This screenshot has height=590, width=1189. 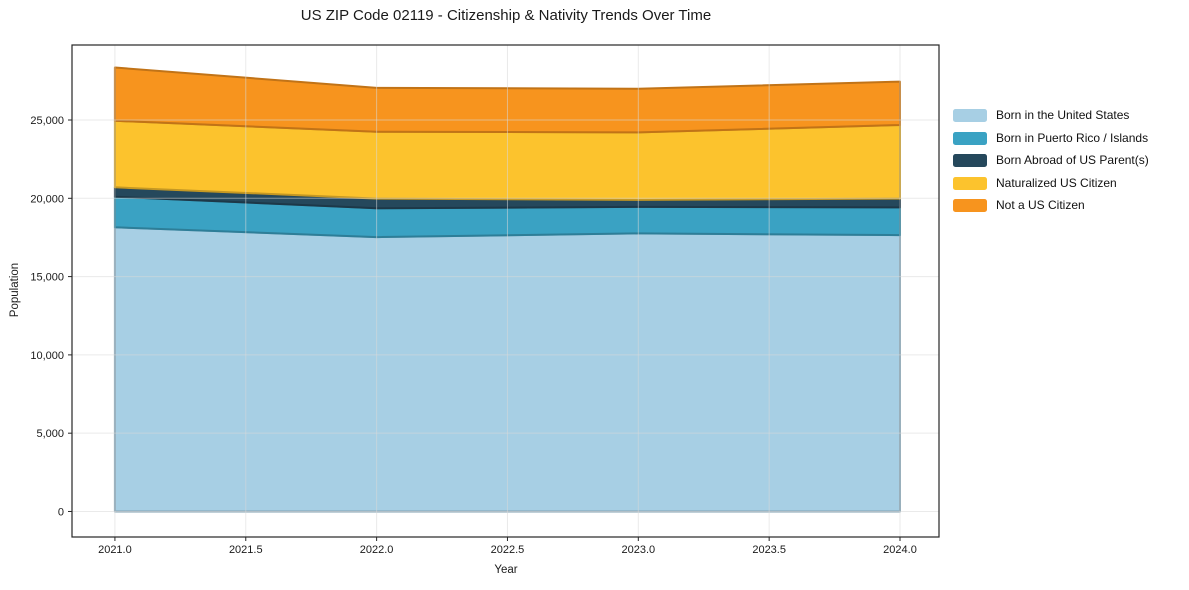 I want to click on y-tick-label: 5,000, so click(x=50, y=434).